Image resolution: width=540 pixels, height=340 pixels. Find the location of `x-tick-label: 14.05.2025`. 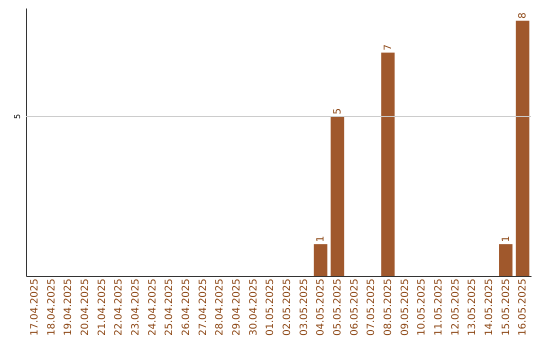

x-tick-label: 14.05.2025 is located at coordinates (489, 307).